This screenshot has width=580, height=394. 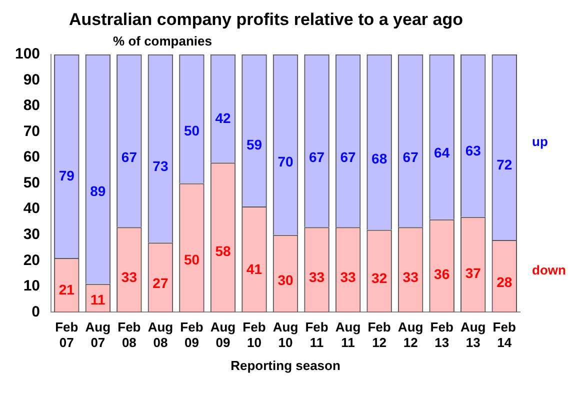 I want to click on data-label: 42, so click(x=223, y=118).